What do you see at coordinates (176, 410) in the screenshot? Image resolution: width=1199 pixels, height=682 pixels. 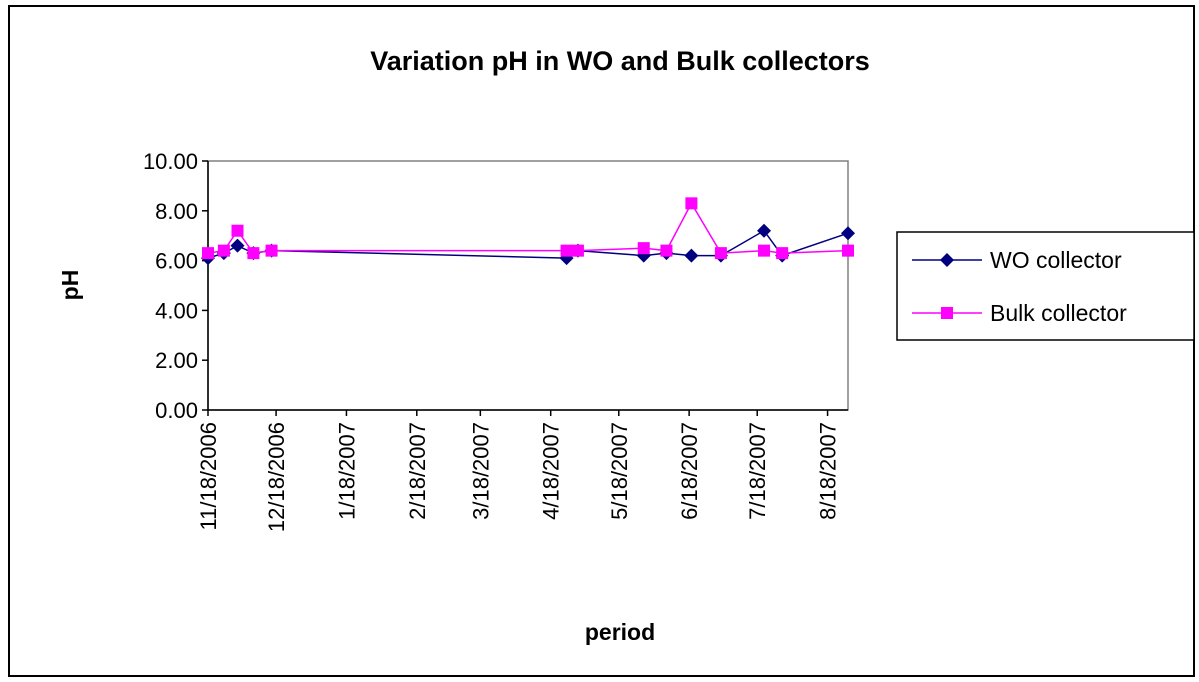 I see `y-tick-label: 0.00` at bounding box center [176, 410].